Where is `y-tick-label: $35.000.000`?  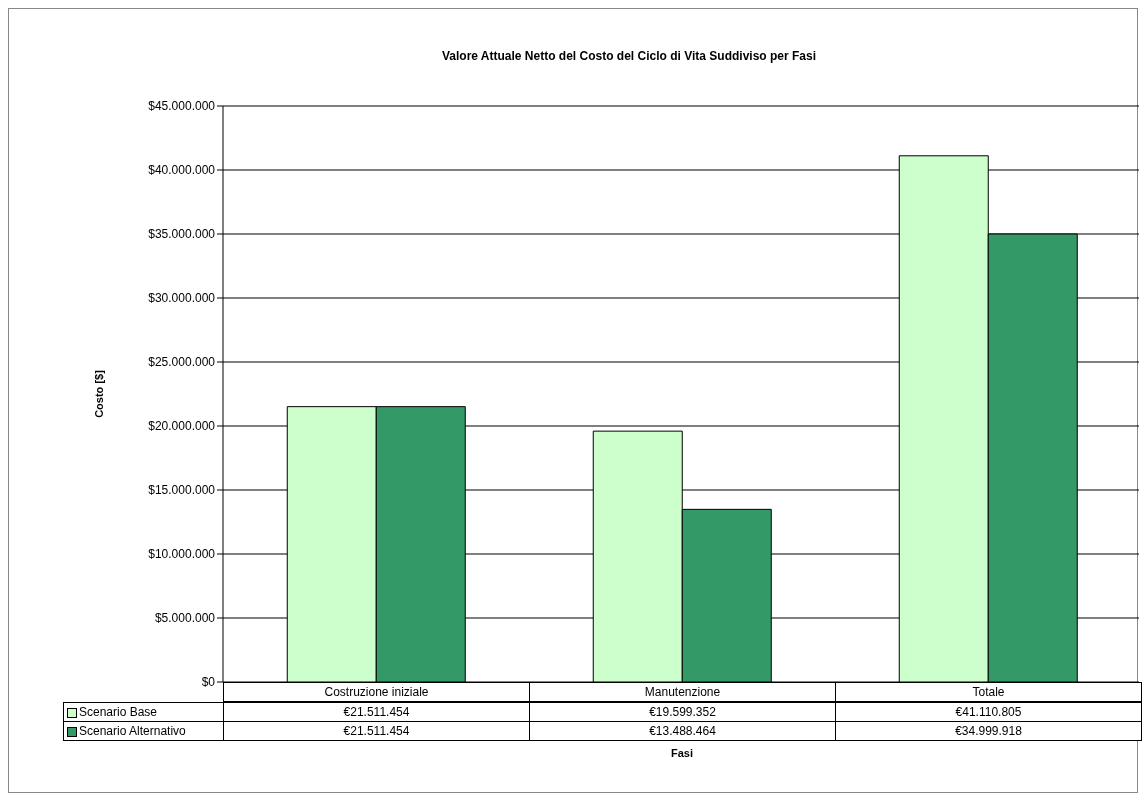
y-tick-label: $35.000.000 is located at coordinates (182, 234).